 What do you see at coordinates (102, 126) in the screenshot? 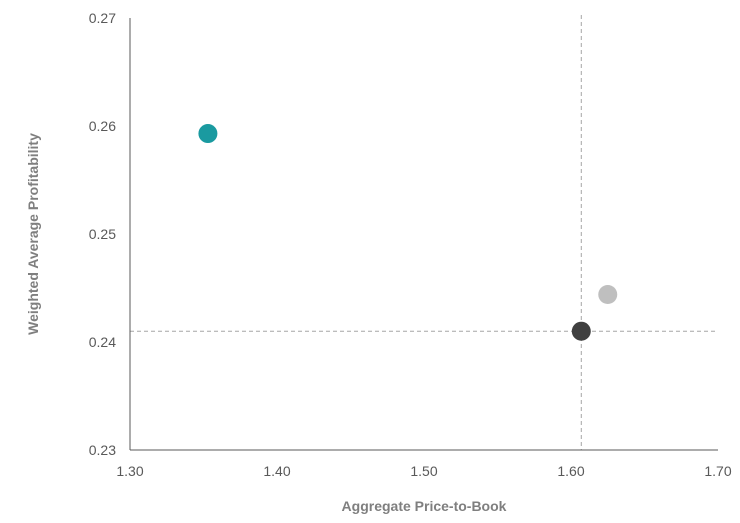
I see `y-tick-label: 0.26` at bounding box center [102, 126].